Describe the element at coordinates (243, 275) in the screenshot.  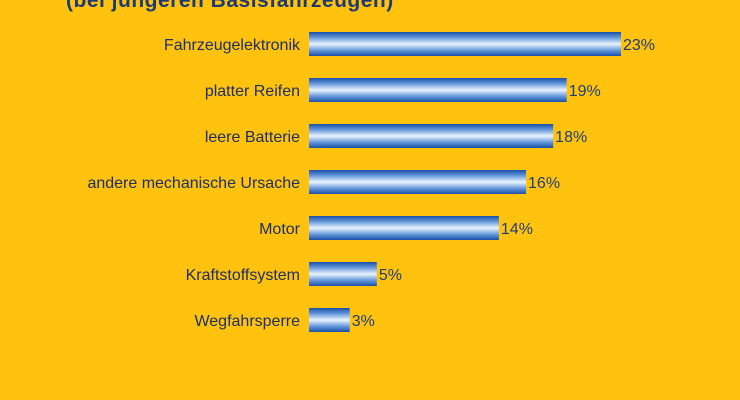
I see `category-label: Kraftstoffsystem` at that location.